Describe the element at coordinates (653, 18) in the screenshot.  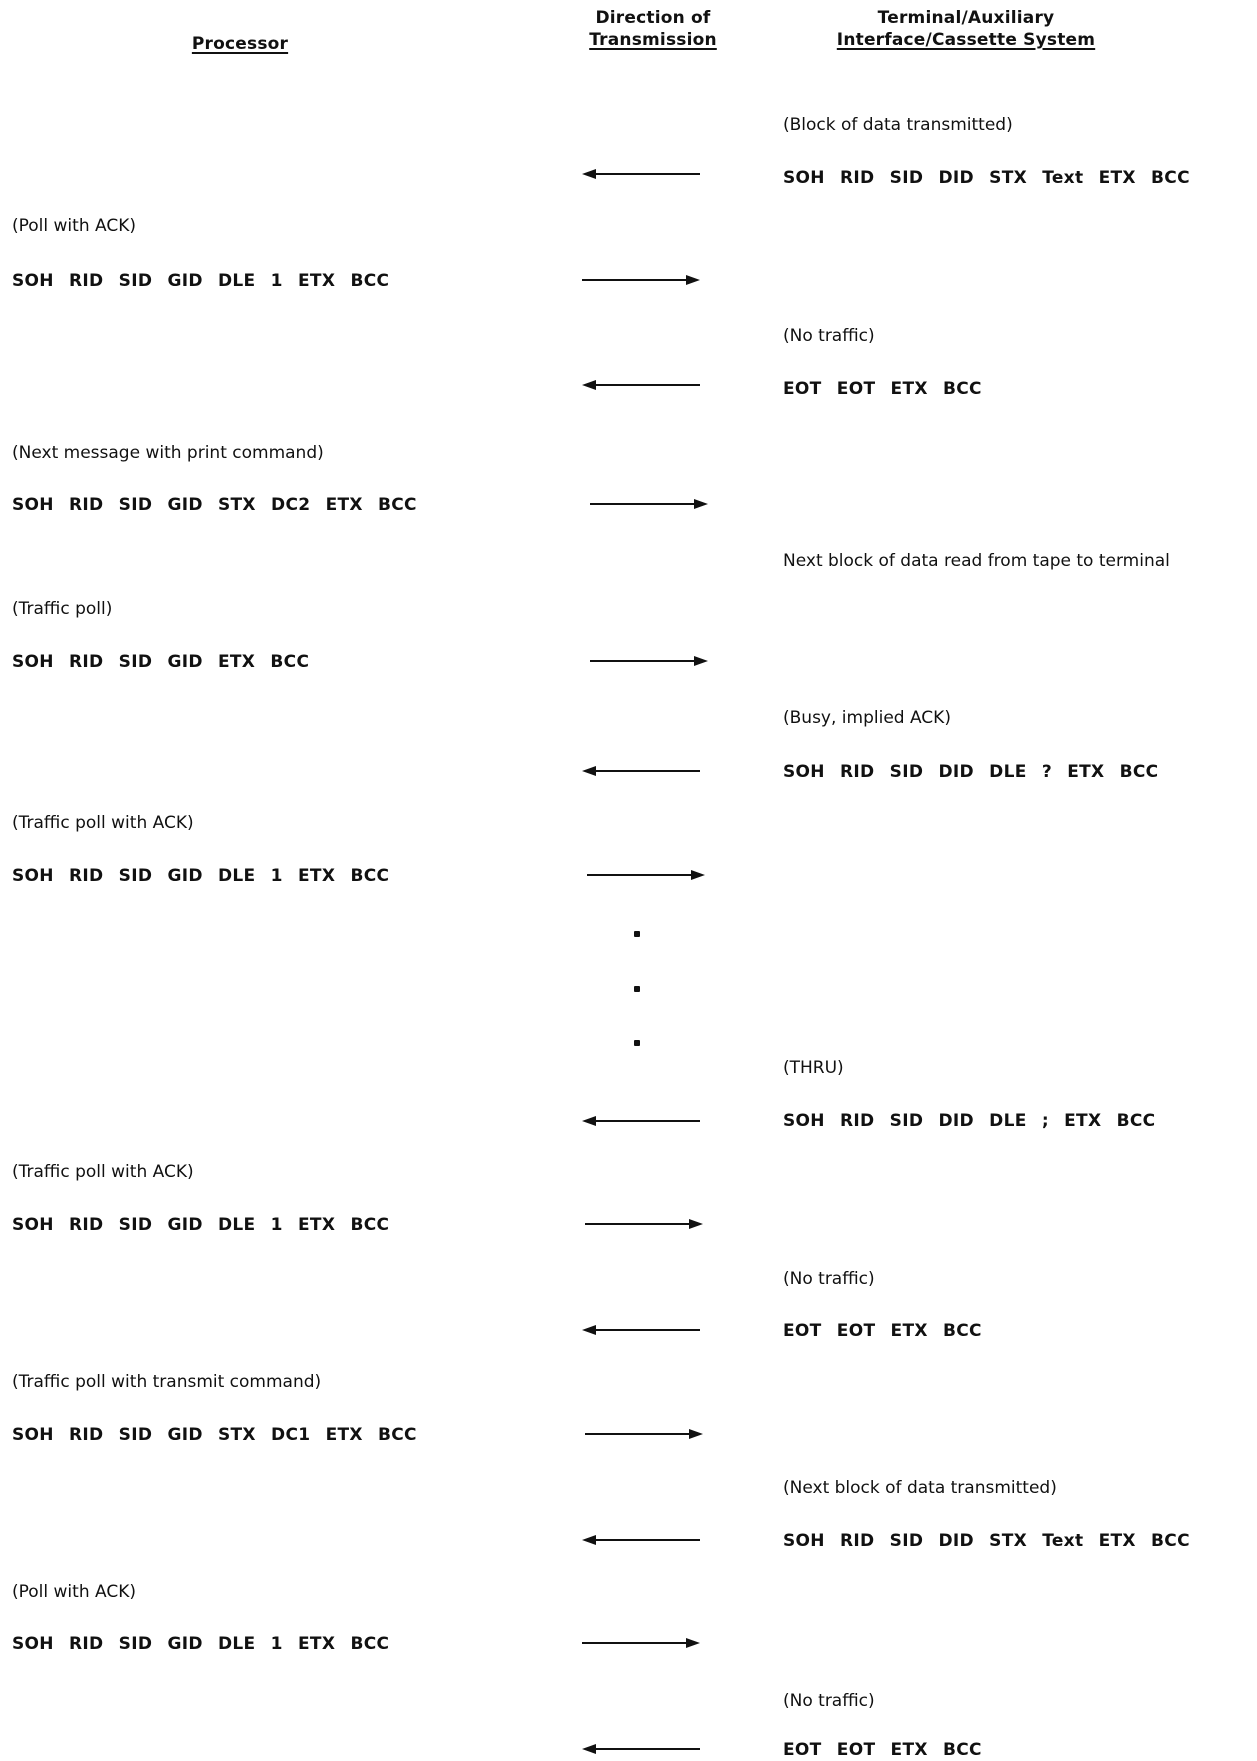
I see `direction-header-line1: Direction of` at that location.